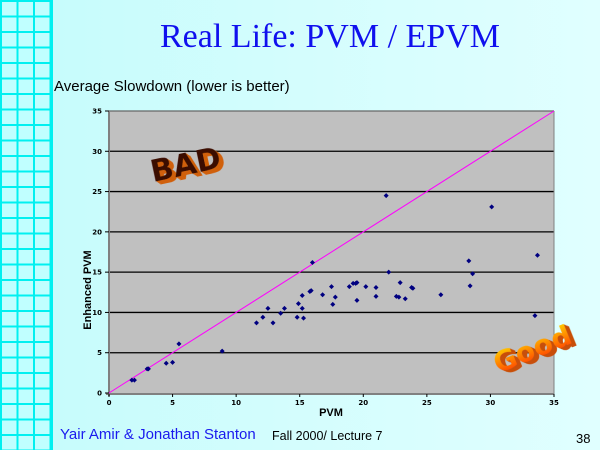  What do you see at coordinates (331, 413) in the screenshot?
I see `x-axis-title: PVM` at bounding box center [331, 413].